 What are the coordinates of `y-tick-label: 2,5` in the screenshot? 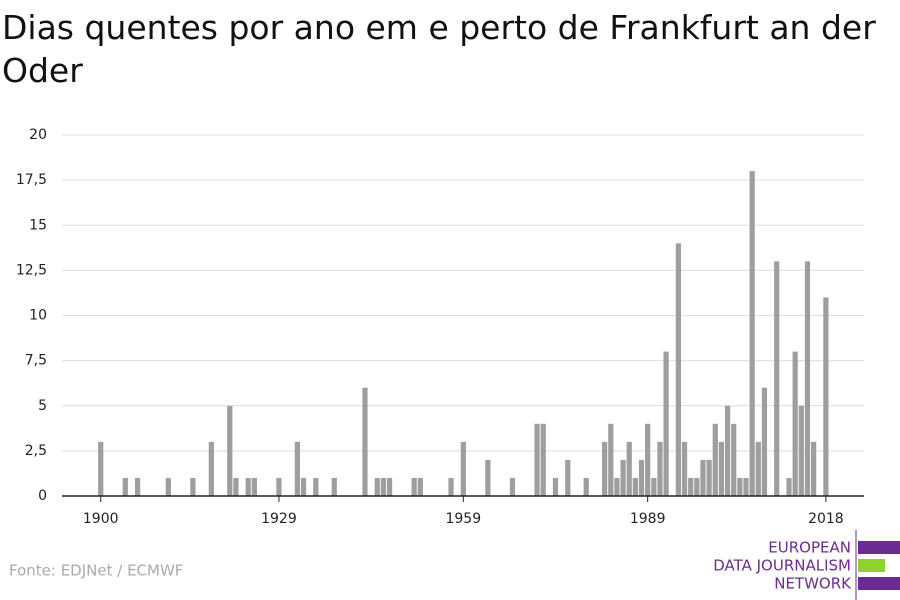 It's located at (36, 451).